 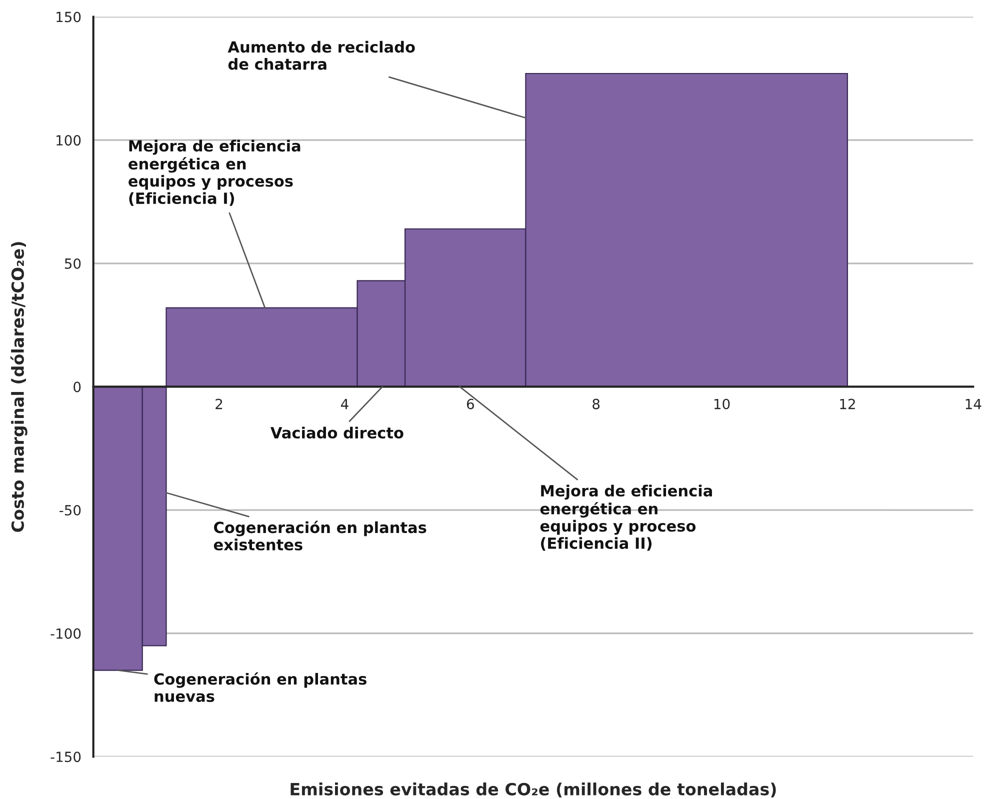 I want to click on x-tick-label: 8, so click(x=596, y=404).